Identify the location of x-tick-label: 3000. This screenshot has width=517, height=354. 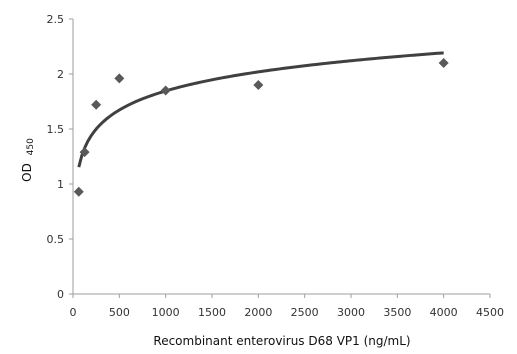
(351, 312).